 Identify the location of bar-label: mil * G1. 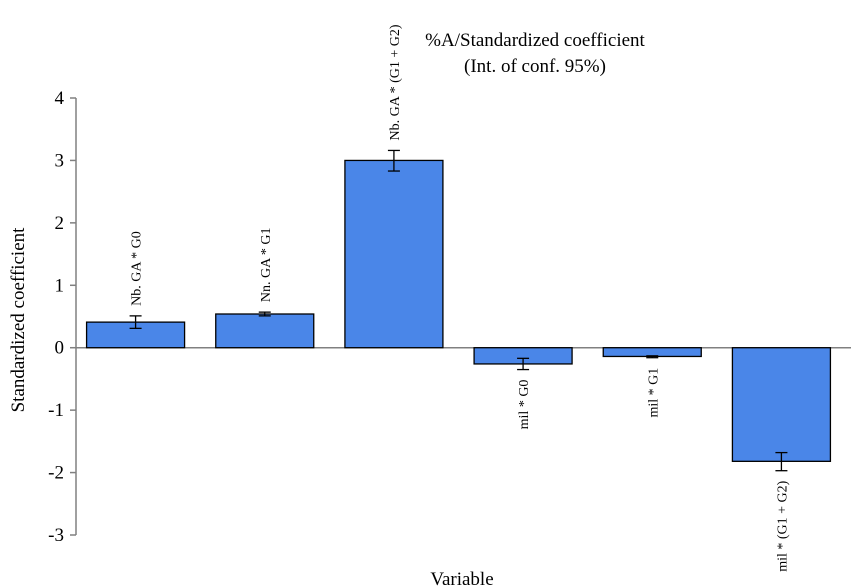
(653, 393).